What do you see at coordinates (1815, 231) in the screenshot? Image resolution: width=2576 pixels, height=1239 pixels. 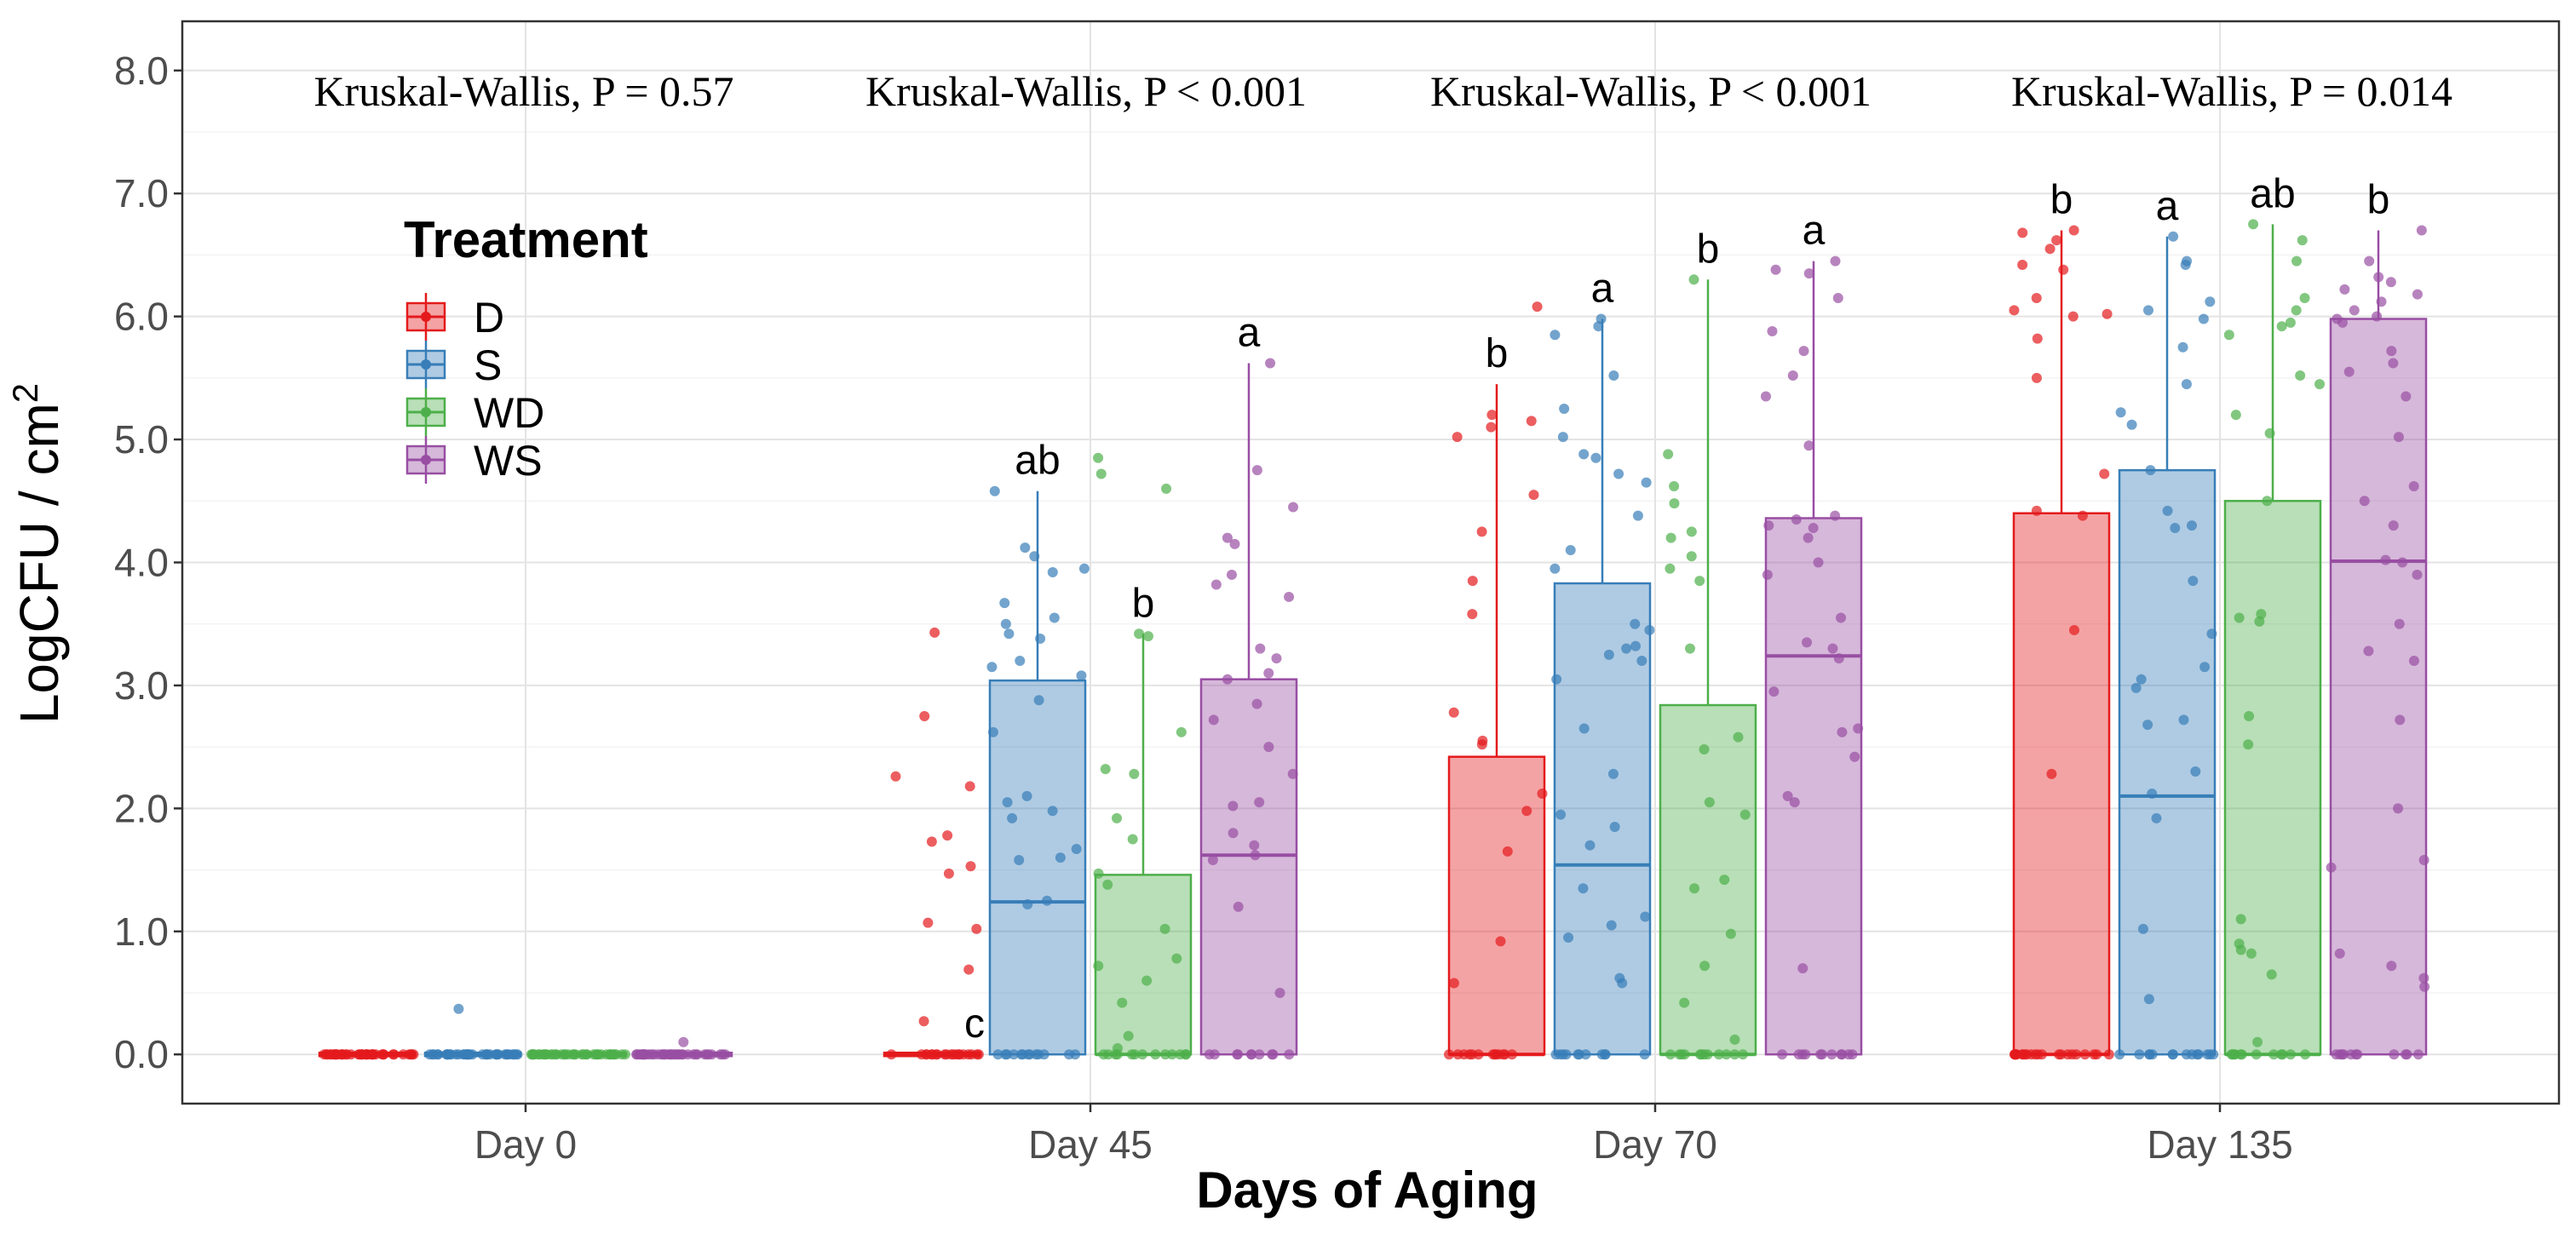 I see `significance-letter: a` at bounding box center [1815, 231].